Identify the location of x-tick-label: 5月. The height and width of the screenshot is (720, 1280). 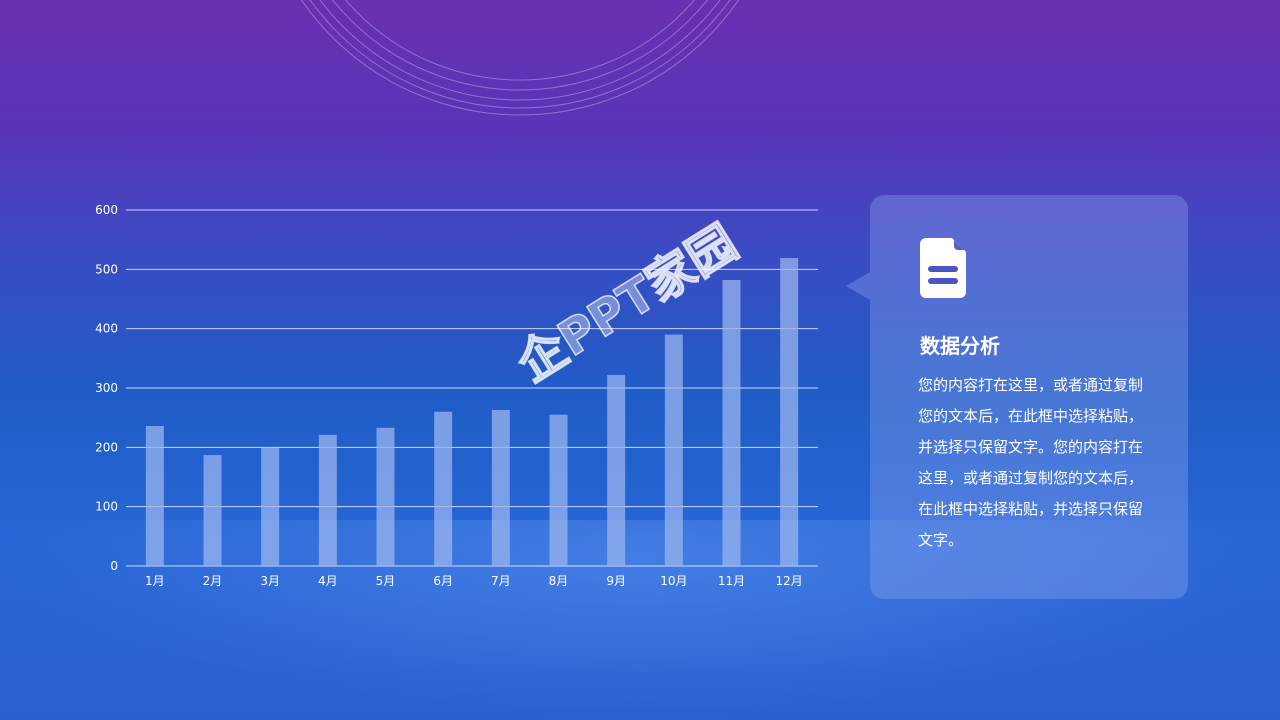
(386, 581).